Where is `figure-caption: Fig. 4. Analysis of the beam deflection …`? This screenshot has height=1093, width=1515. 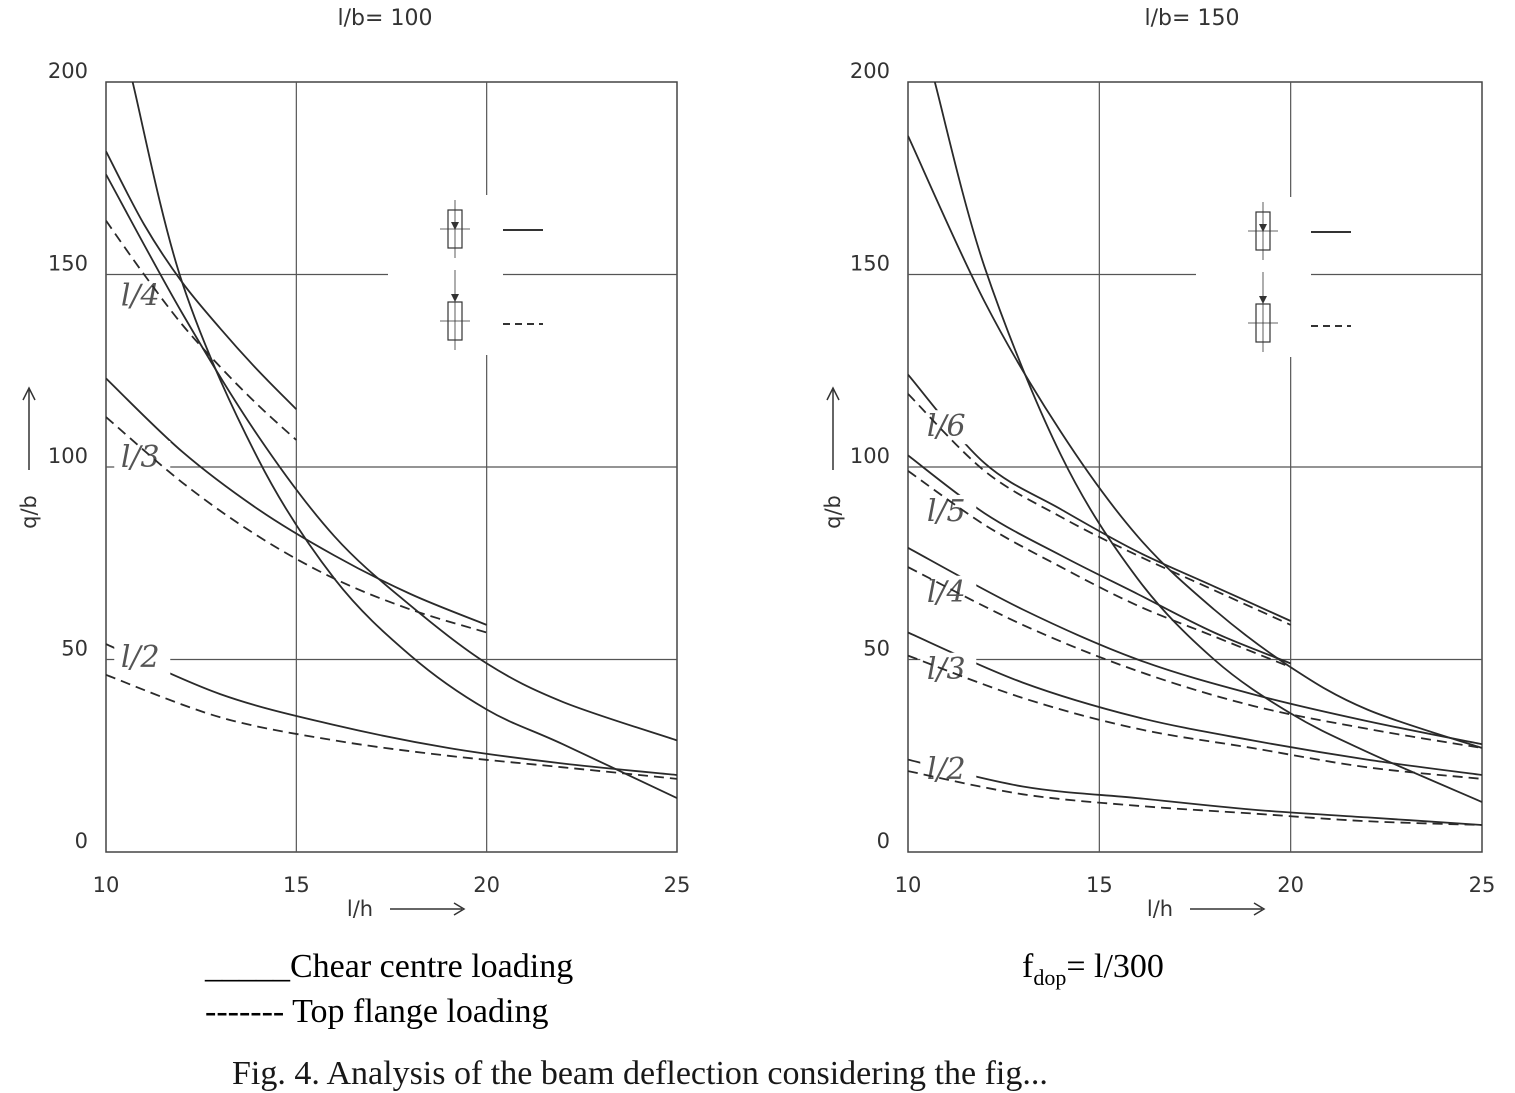 figure-caption: Fig. 4. Analysis of the beam deflection … is located at coordinates (640, 1073).